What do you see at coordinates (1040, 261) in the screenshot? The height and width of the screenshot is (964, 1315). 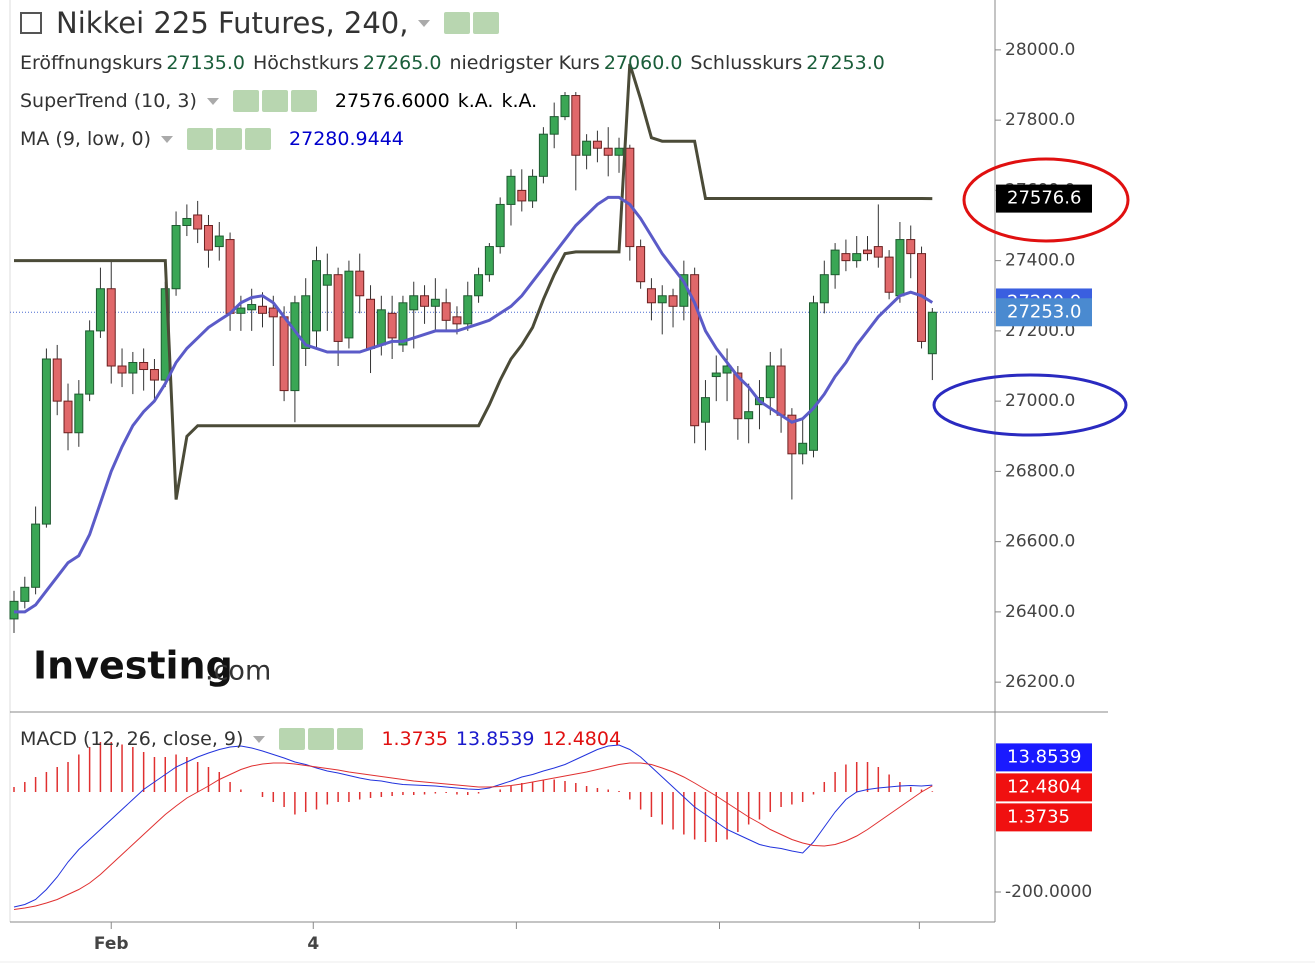 I see `y-tick-label: 27400.0` at bounding box center [1040, 261].